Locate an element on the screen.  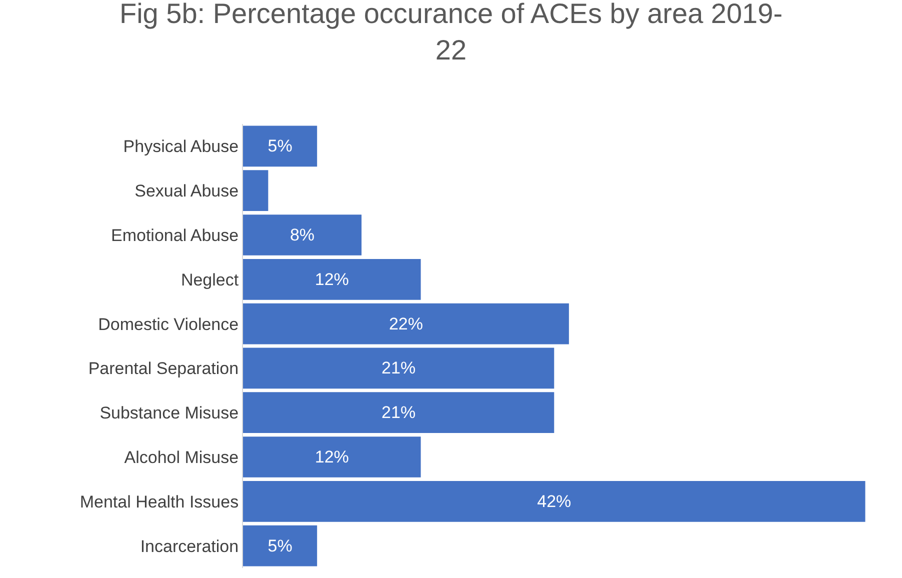
y-tick-label: Domestic Violence is located at coordinates (168, 324).